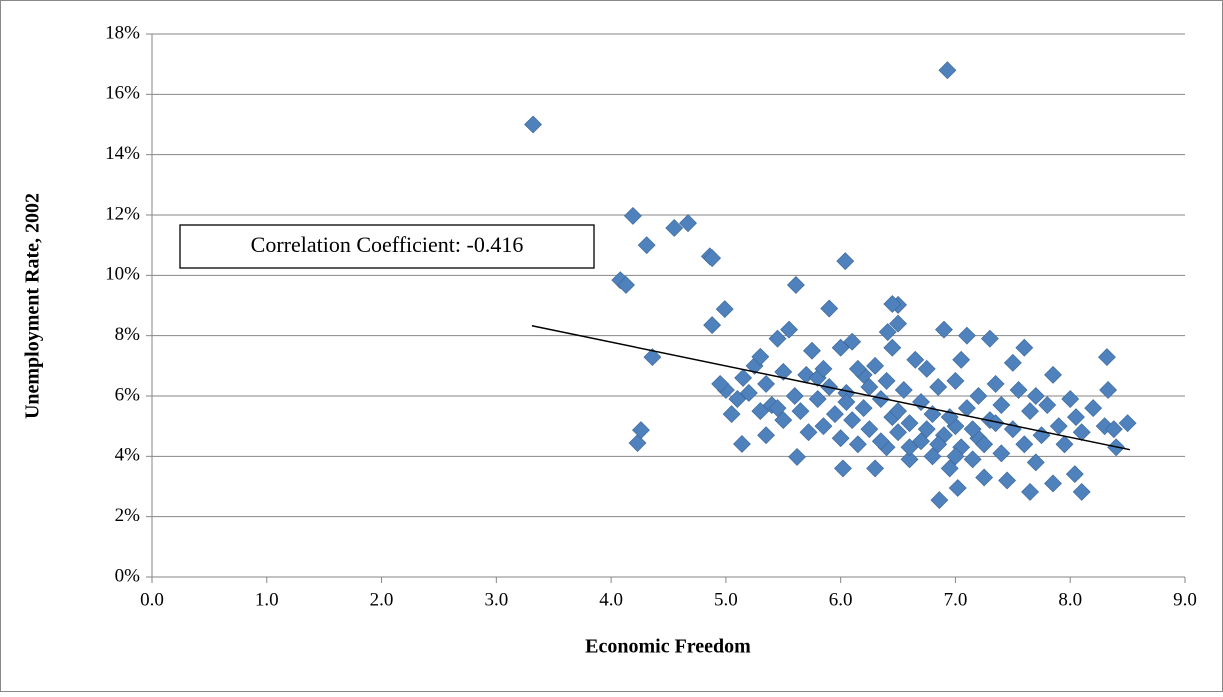 This screenshot has width=1223, height=697. I want to click on y-tick-label: 8%, so click(128, 334).